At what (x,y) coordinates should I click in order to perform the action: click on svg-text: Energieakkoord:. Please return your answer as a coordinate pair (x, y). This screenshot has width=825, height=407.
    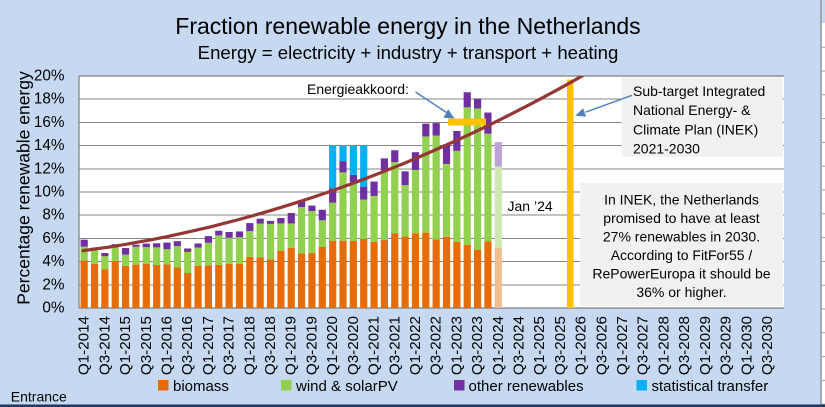
    Looking at the image, I should click on (358, 89).